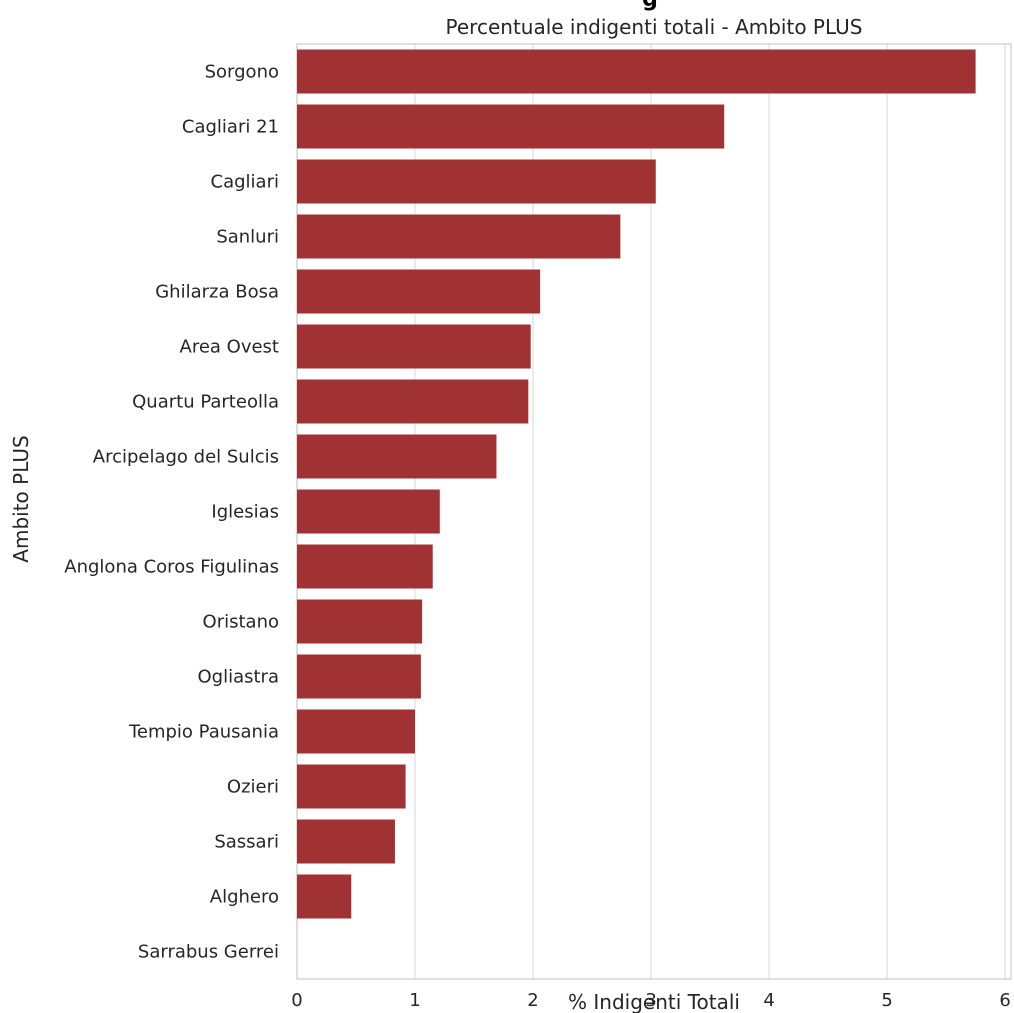 This screenshot has height=1013, width=1014. Describe the element at coordinates (346, 841) in the screenshot. I see `bar-sassari` at that location.